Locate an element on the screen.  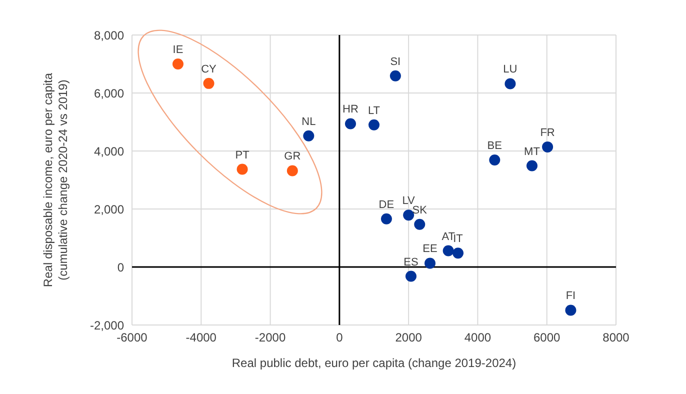
x-tick-label: -4000 is located at coordinates (201, 337).